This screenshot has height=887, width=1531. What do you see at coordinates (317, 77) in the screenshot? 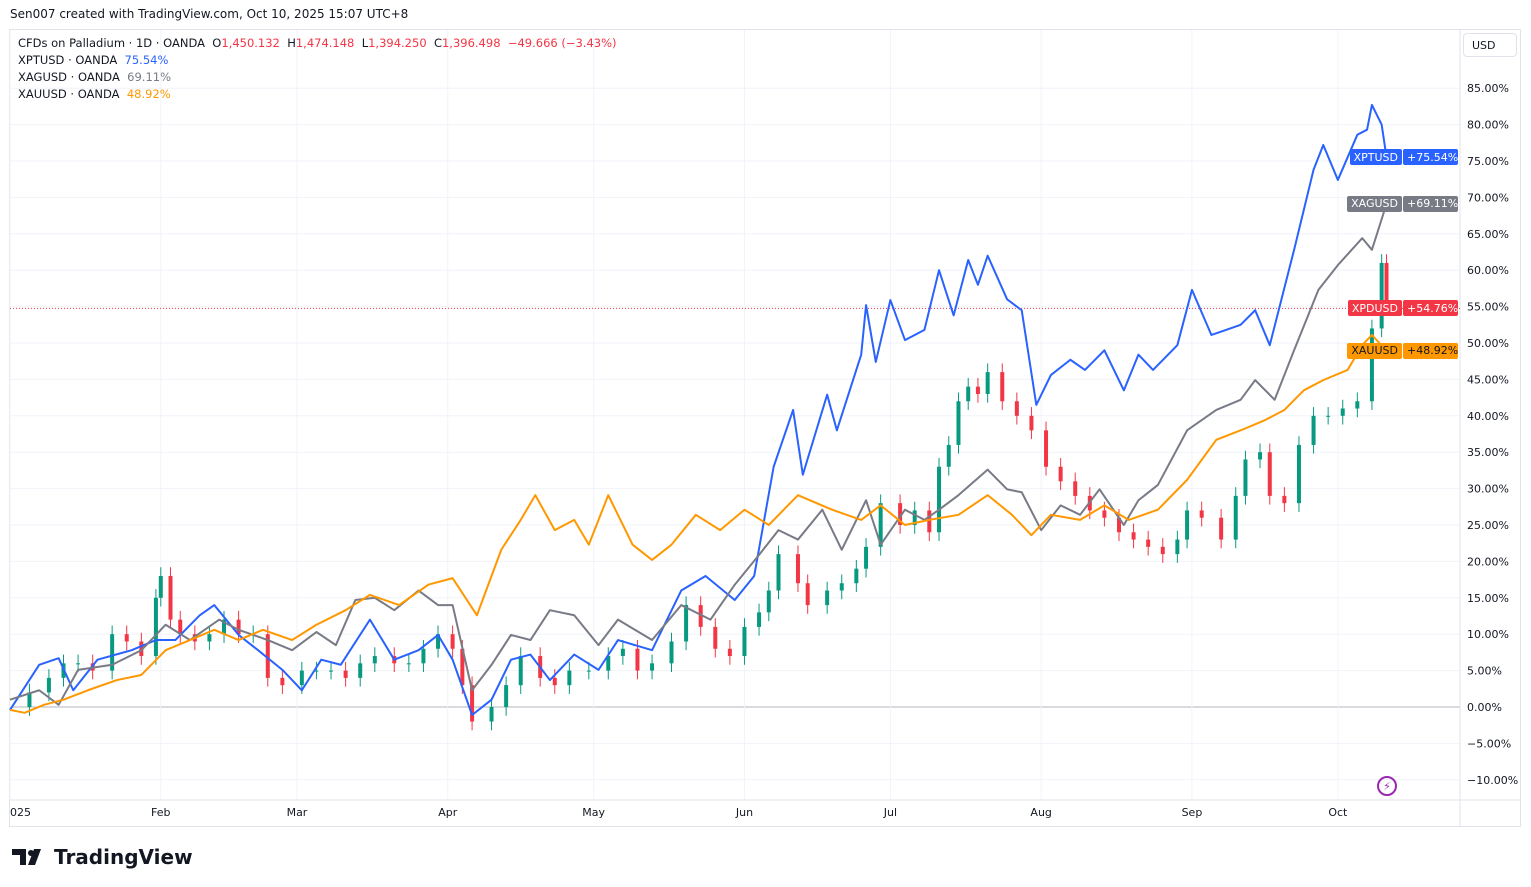
I see `legend-xagusd: XAGUSD · OANDA 69.11%` at bounding box center [317, 77].